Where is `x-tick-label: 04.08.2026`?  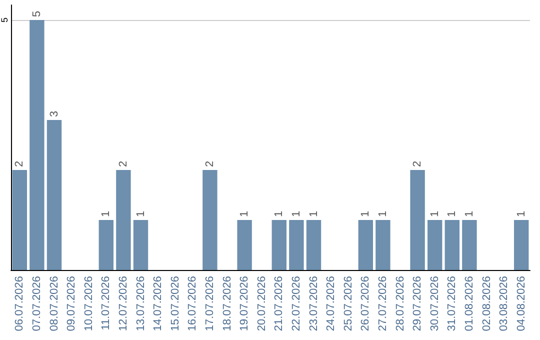 x-tick-label: 04.08.2026 is located at coordinates (521, 304).